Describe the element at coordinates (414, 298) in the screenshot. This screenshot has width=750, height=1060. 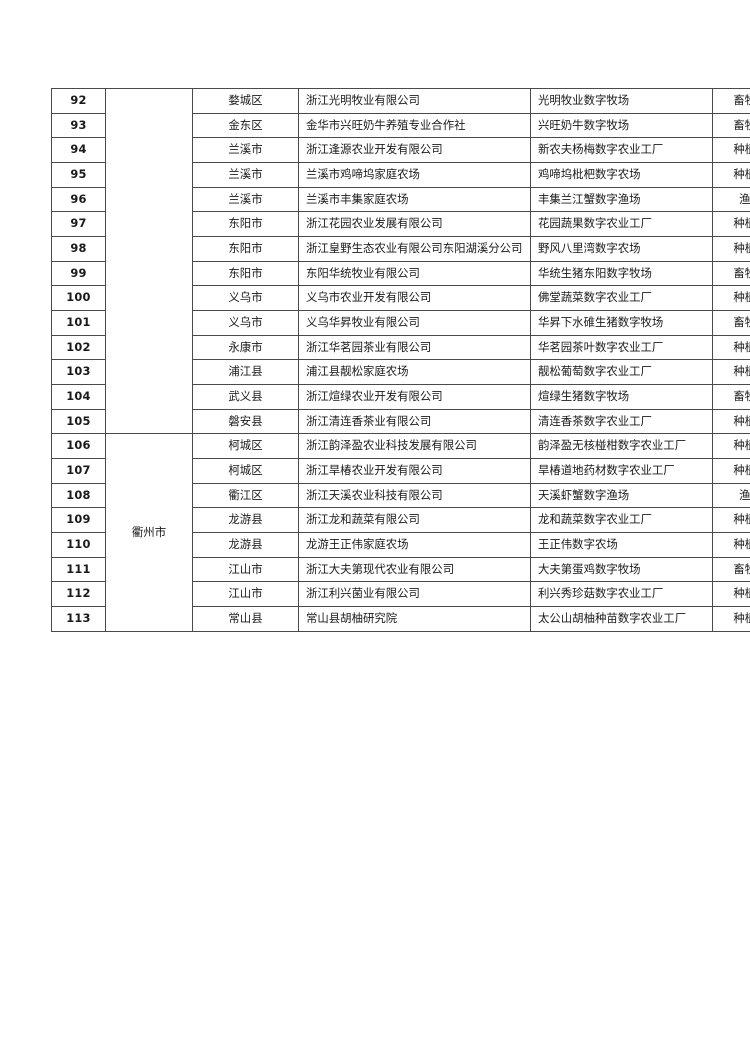
I see `cell-construction-entity: 义乌市农业开发有限公司` at that location.